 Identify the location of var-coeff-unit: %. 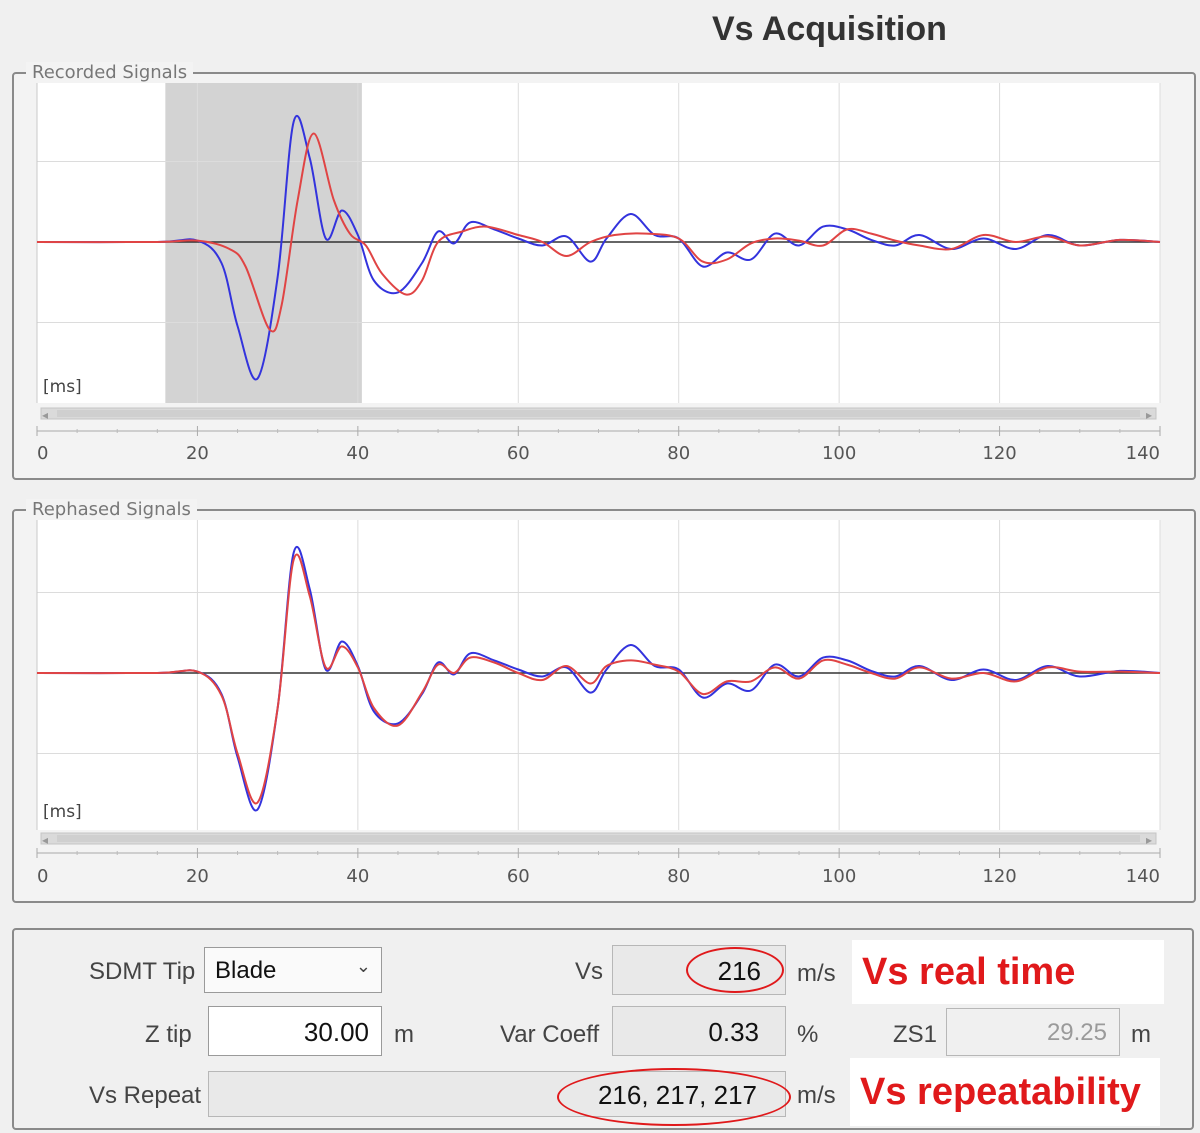
(808, 1034).